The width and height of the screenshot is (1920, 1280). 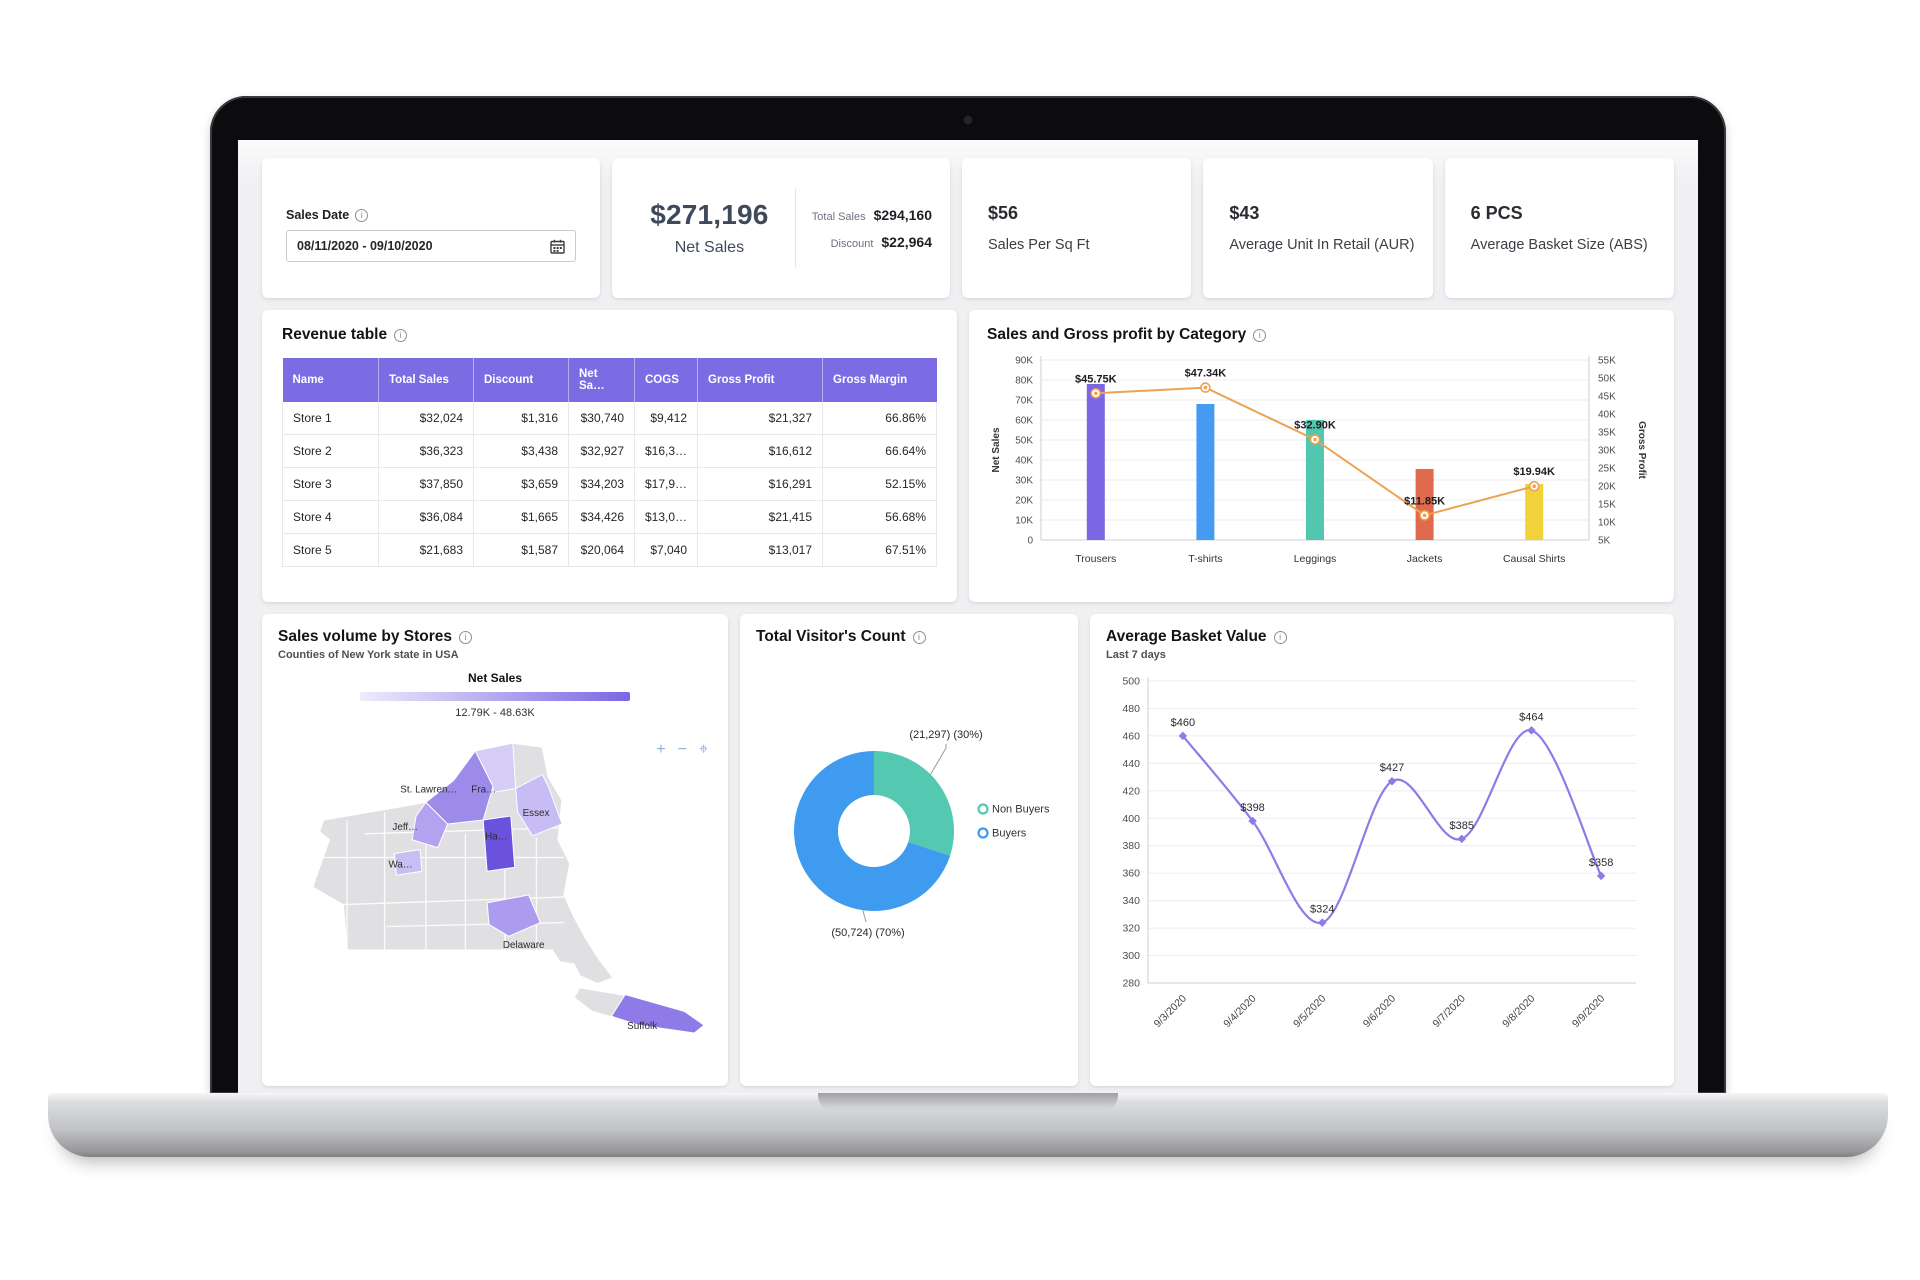 What do you see at coordinates (1131, 874) in the screenshot?
I see `chart-text: 360` at bounding box center [1131, 874].